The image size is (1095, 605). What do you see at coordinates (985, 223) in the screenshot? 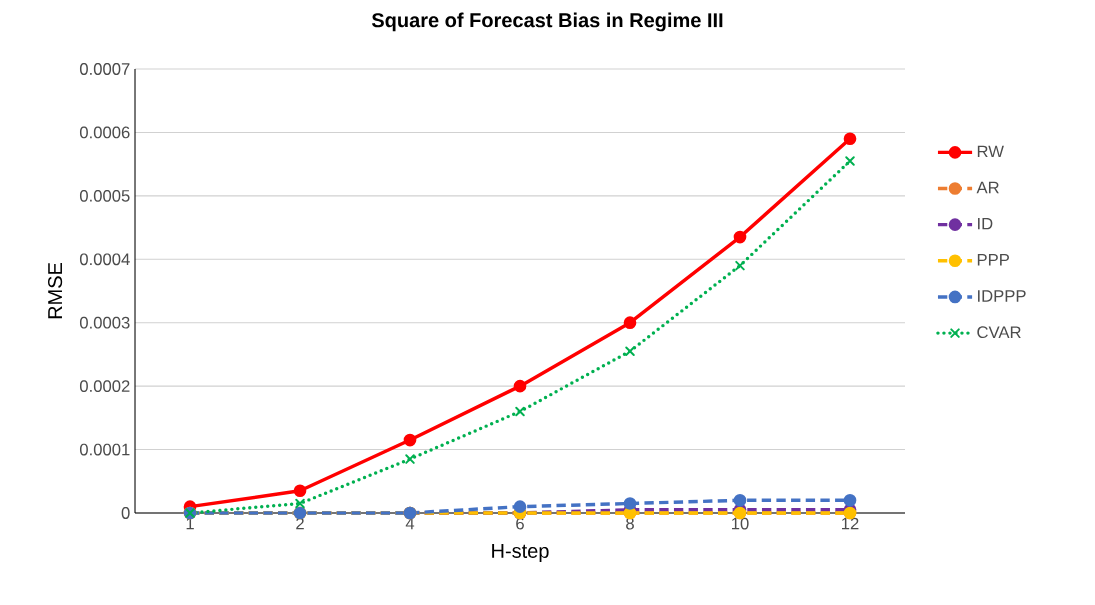
I see `legend-label: ID` at bounding box center [985, 223].